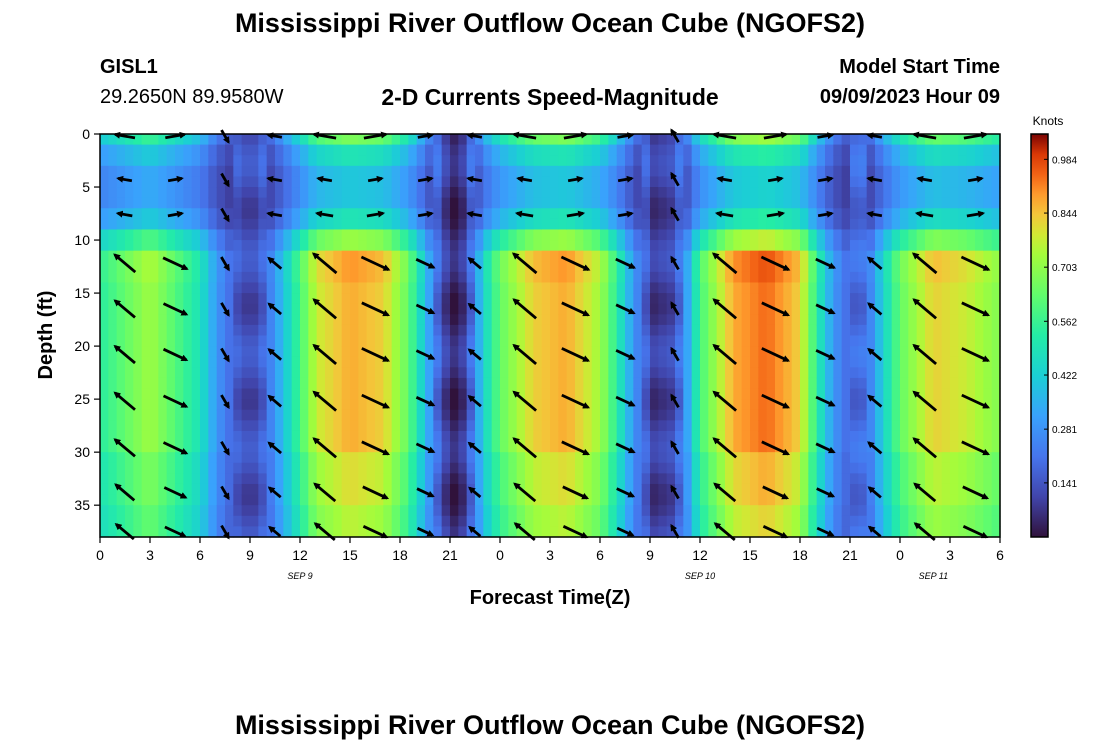 The height and width of the screenshot is (750, 1100). What do you see at coordinates (450, 555) in the screenshot?
I see `x-tick-label: 21` at bounding box center [450, 555].